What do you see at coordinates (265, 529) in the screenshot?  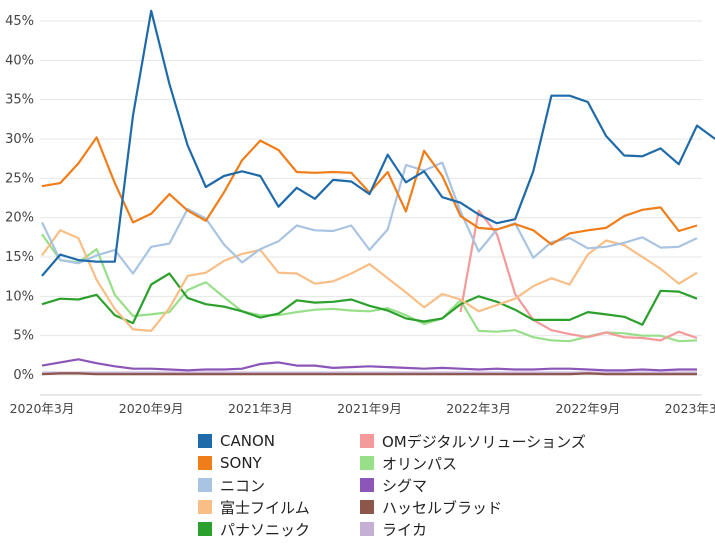 I see `legend-label: パナソニック` at bounding box center [265, 529].